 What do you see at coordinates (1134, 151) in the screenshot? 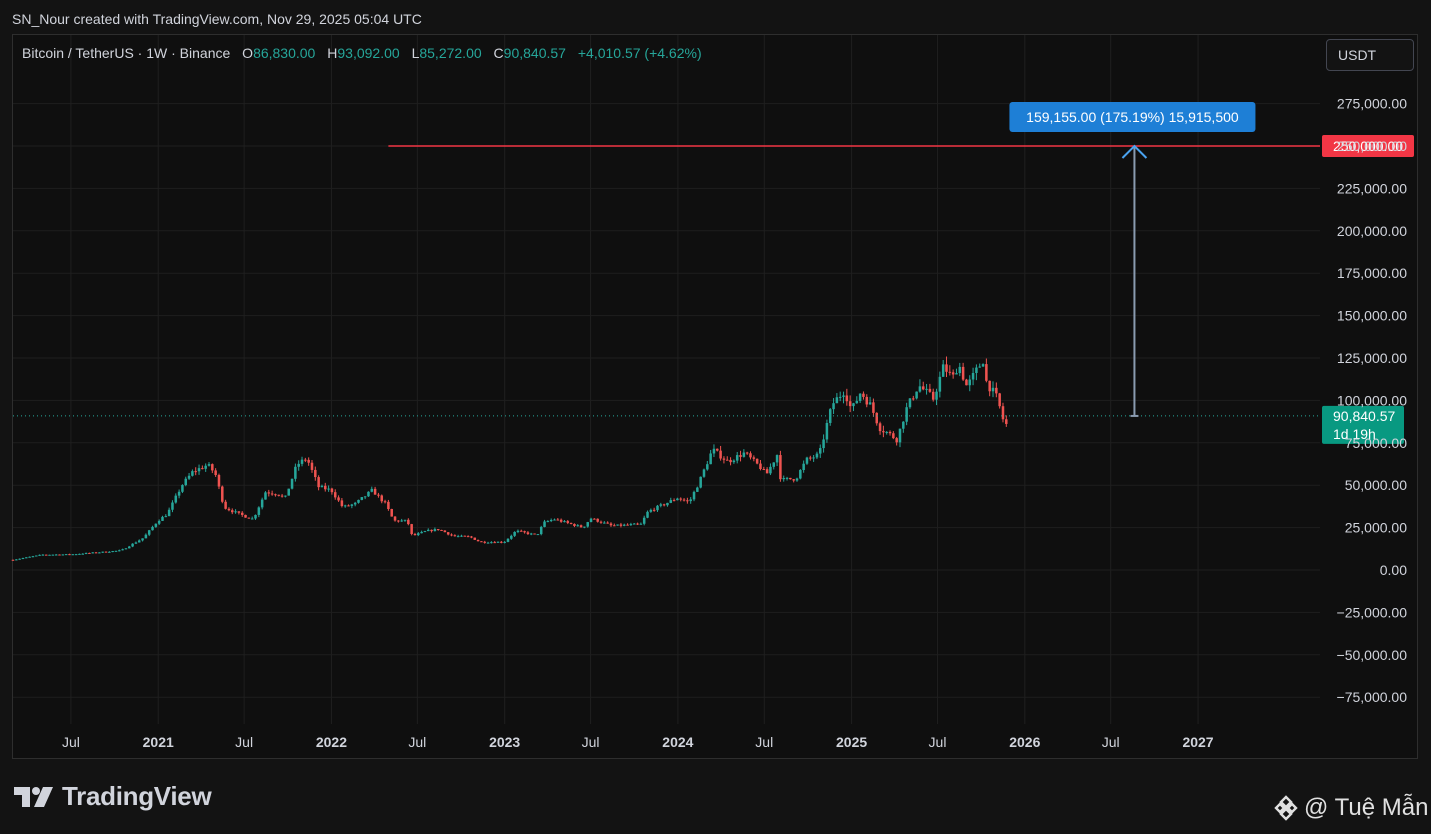
I see `measure-arrowhead` at bounding box center [1134, 151].